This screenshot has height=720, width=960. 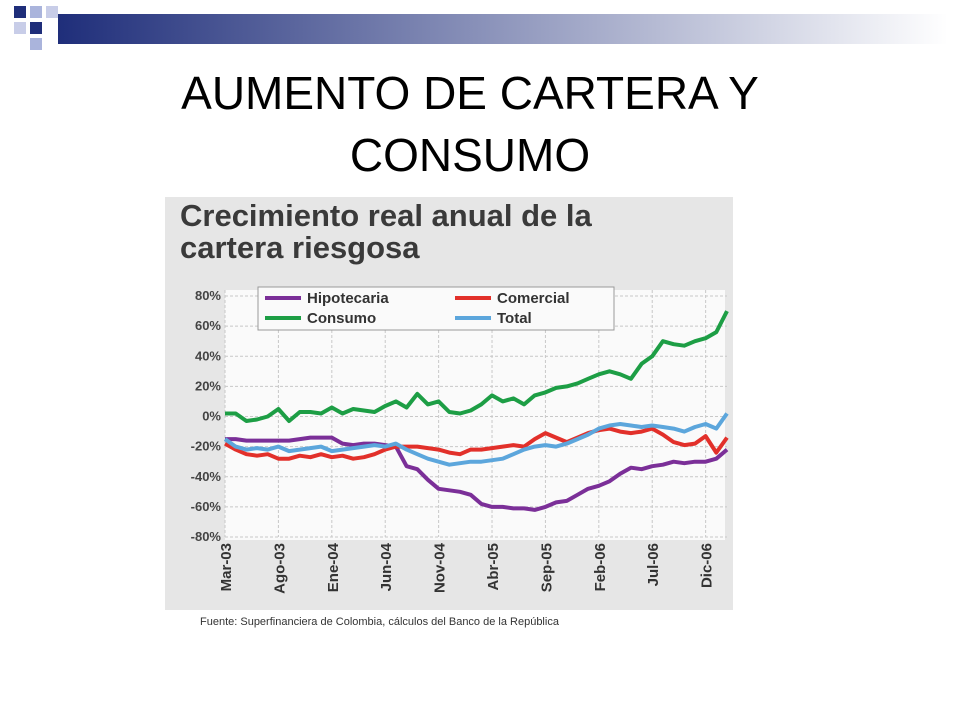 I want to click on legend-label: Comercial, so click(x=533, y=298).